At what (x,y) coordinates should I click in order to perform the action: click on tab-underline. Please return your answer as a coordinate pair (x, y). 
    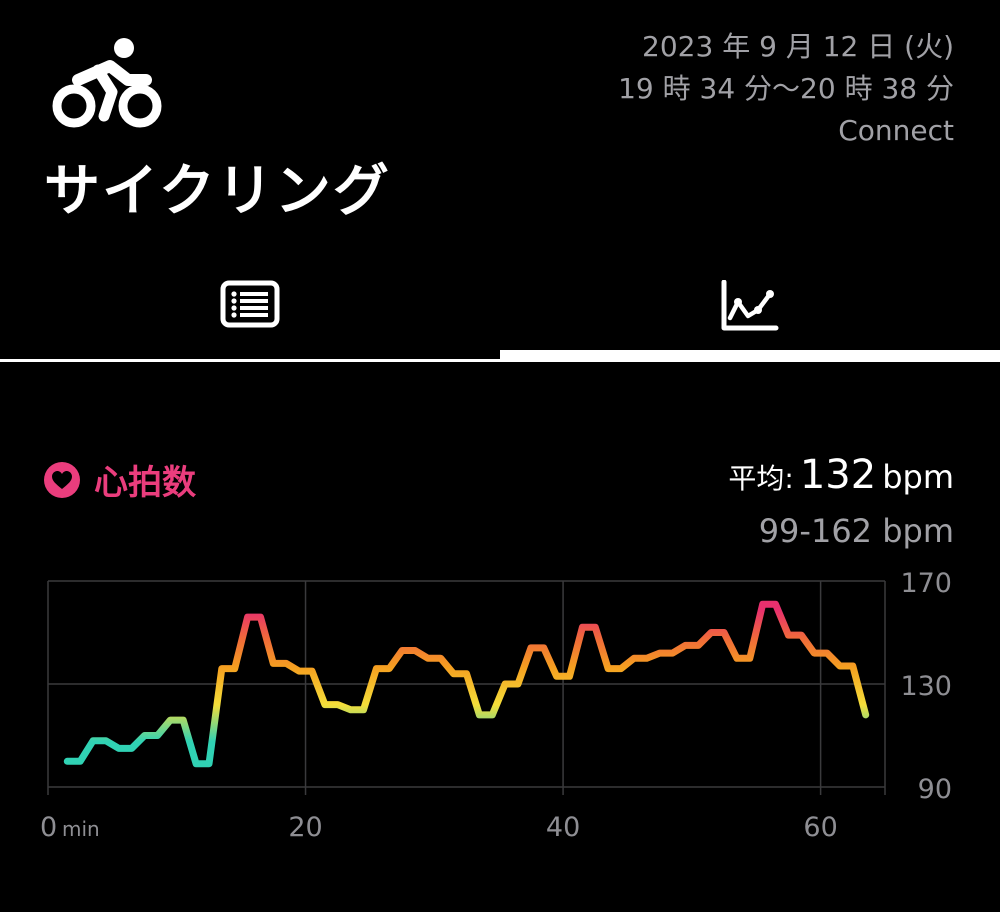
    Looking at the image, I should click on (250, 360).